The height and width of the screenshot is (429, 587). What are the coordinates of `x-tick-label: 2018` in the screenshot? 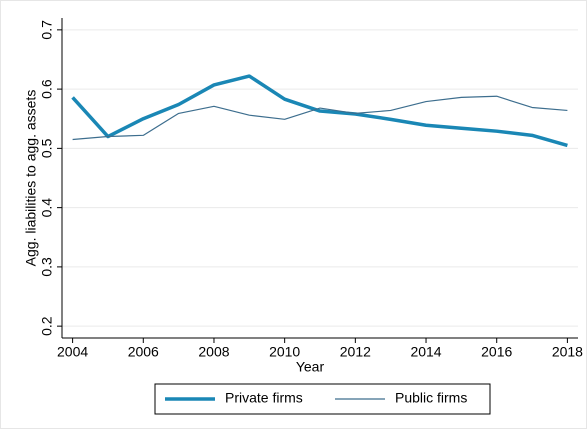 It's located at (567, 352).